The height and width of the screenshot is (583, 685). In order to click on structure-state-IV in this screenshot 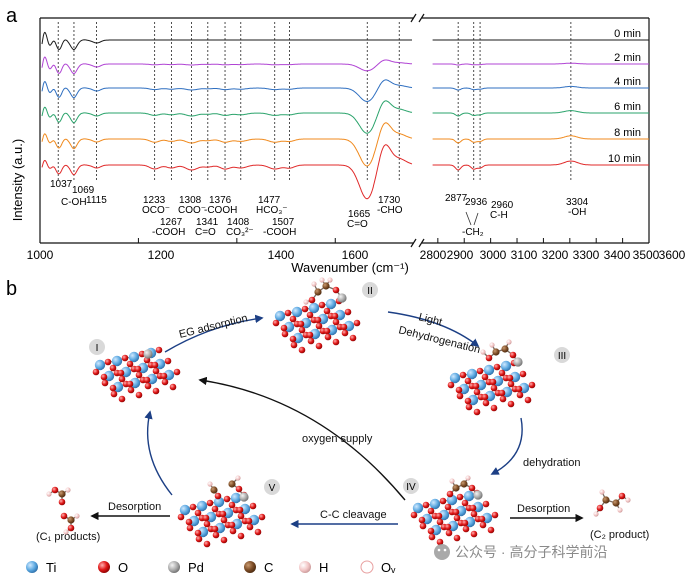, I will do `click(454, 510)`.